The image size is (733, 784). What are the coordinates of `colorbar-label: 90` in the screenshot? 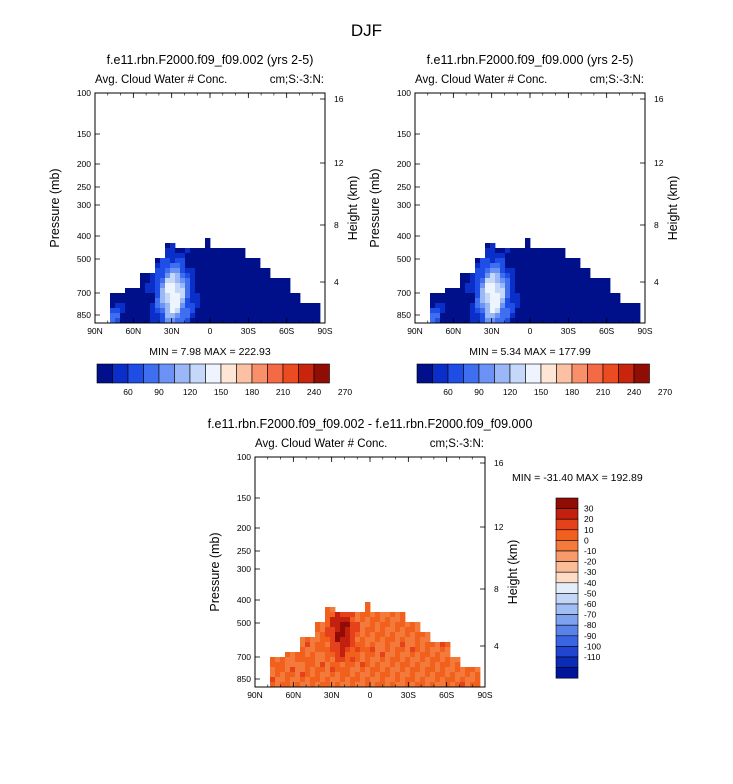 It's located at (479, 392).